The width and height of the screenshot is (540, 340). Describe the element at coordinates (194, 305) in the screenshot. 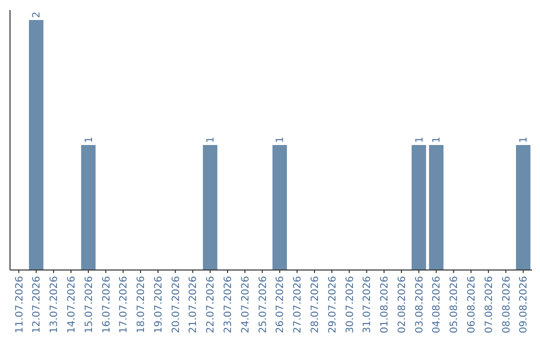

I see `x-tick-label: 21.07.2026` at that location.